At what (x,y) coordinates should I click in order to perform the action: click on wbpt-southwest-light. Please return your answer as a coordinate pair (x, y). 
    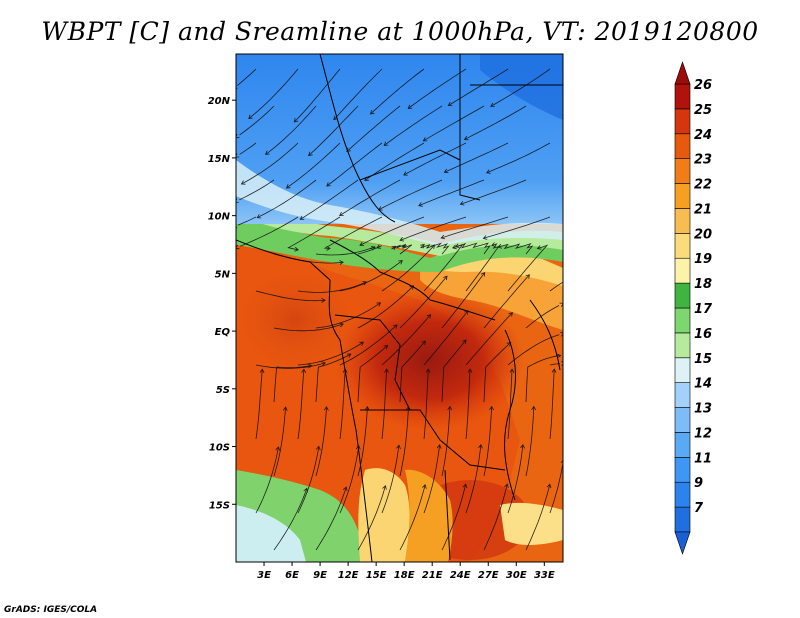
    Looking at the image, I should click on (271, 533).